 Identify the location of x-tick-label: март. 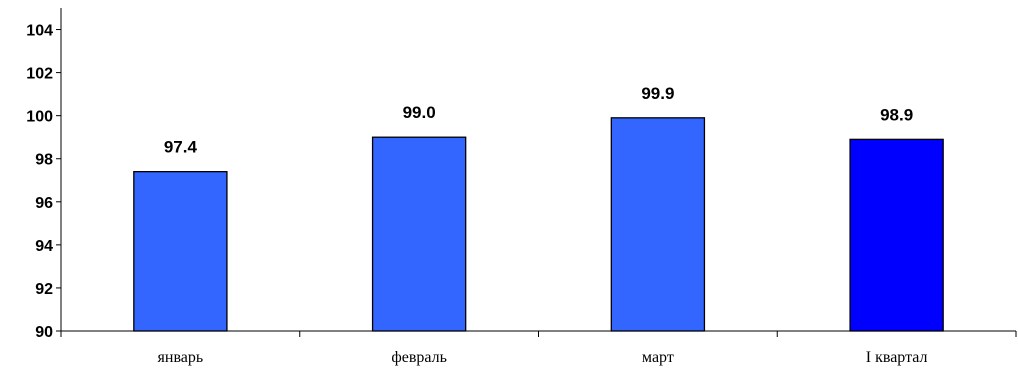
(658, 357).